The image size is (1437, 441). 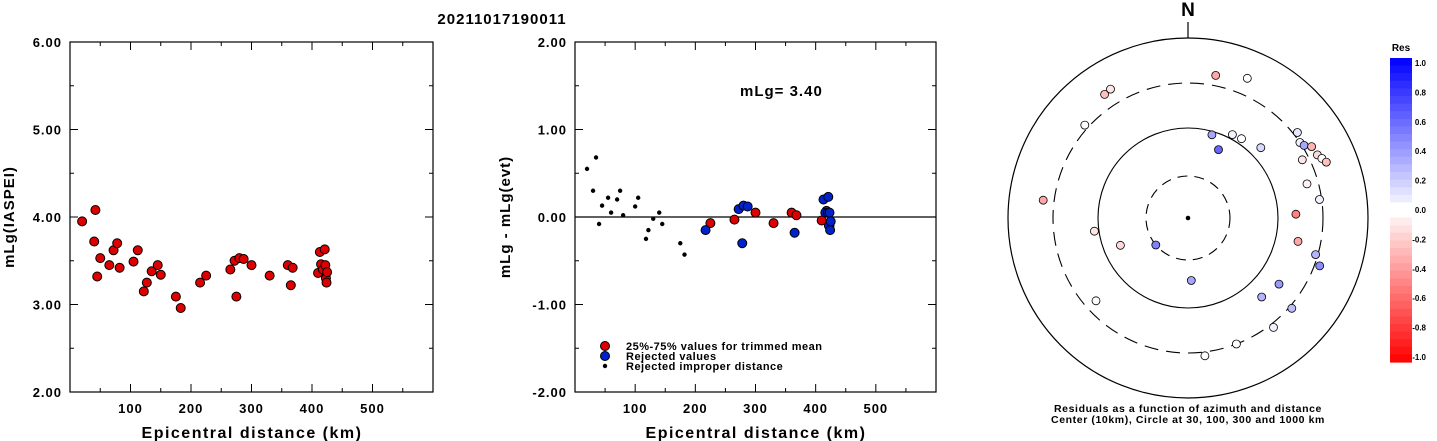 I want to click on colorbar-tick-label: -1.0, so click(x=1419, y=357).